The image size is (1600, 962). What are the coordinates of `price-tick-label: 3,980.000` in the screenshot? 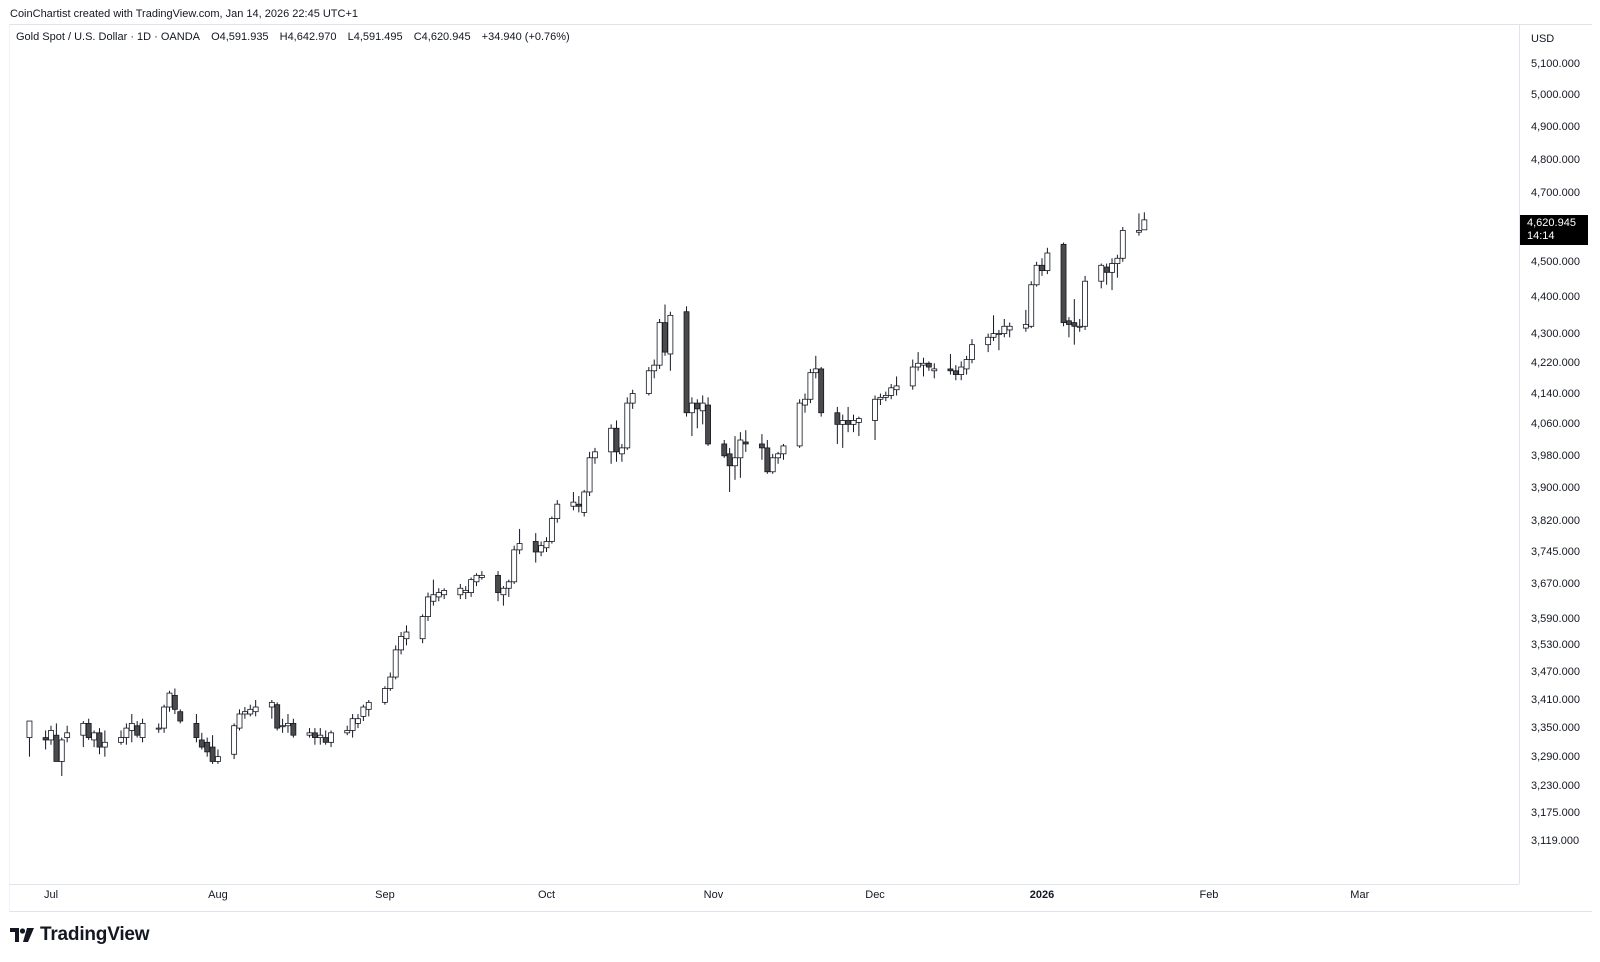 It's located at (1555, 455).